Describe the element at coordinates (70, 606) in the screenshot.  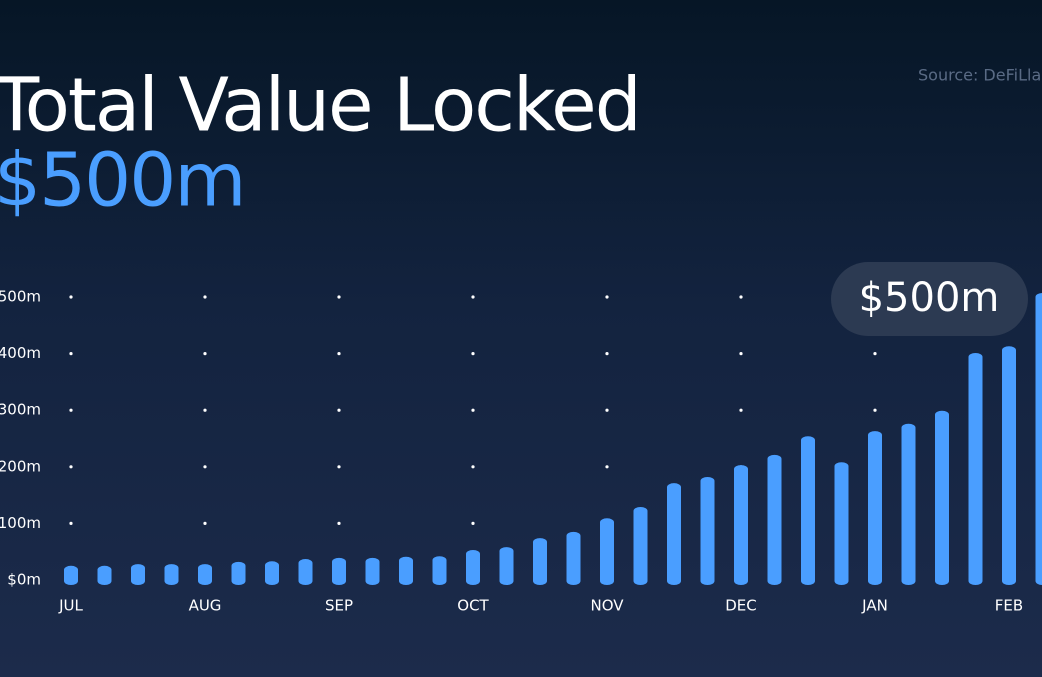
I see `x-tick-label: JUL` at that location.